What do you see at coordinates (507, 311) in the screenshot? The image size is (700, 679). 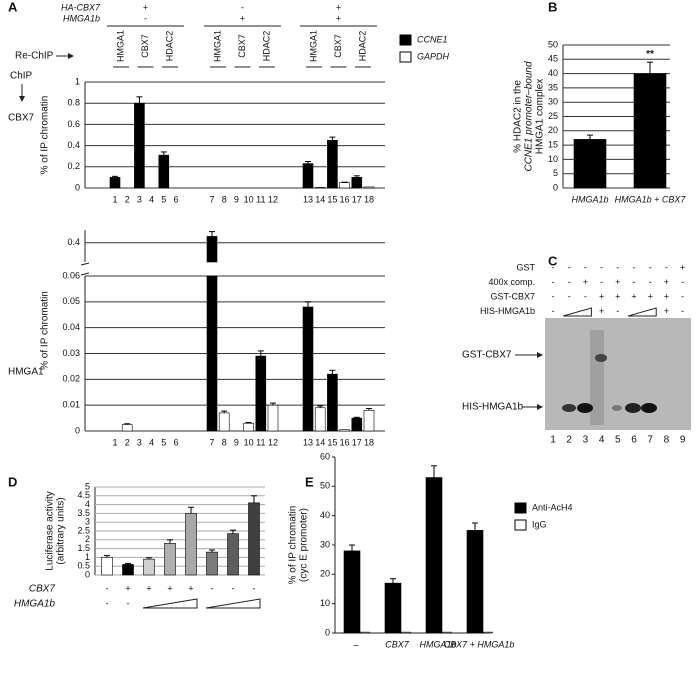 I see `condition-label: HIS-HMGA1b` at bounding box center [507, 311].